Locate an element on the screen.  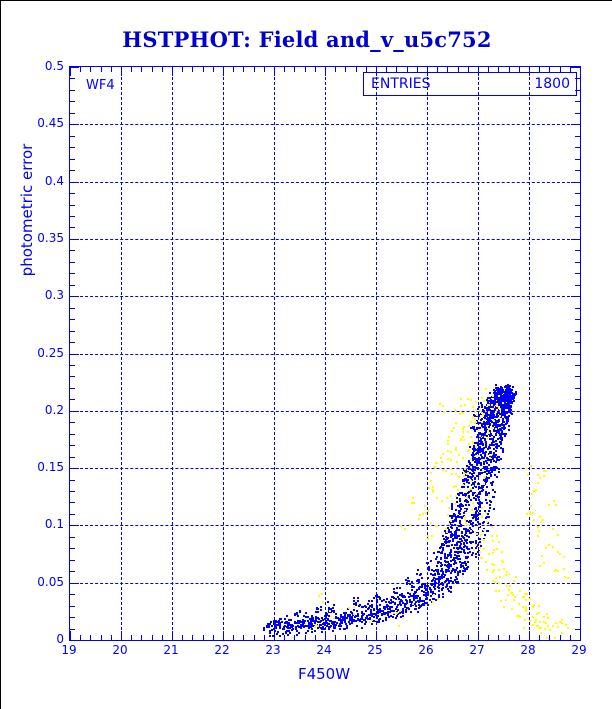
y-axis-tick-label: 0.2 is located at coordinates (54, 410).